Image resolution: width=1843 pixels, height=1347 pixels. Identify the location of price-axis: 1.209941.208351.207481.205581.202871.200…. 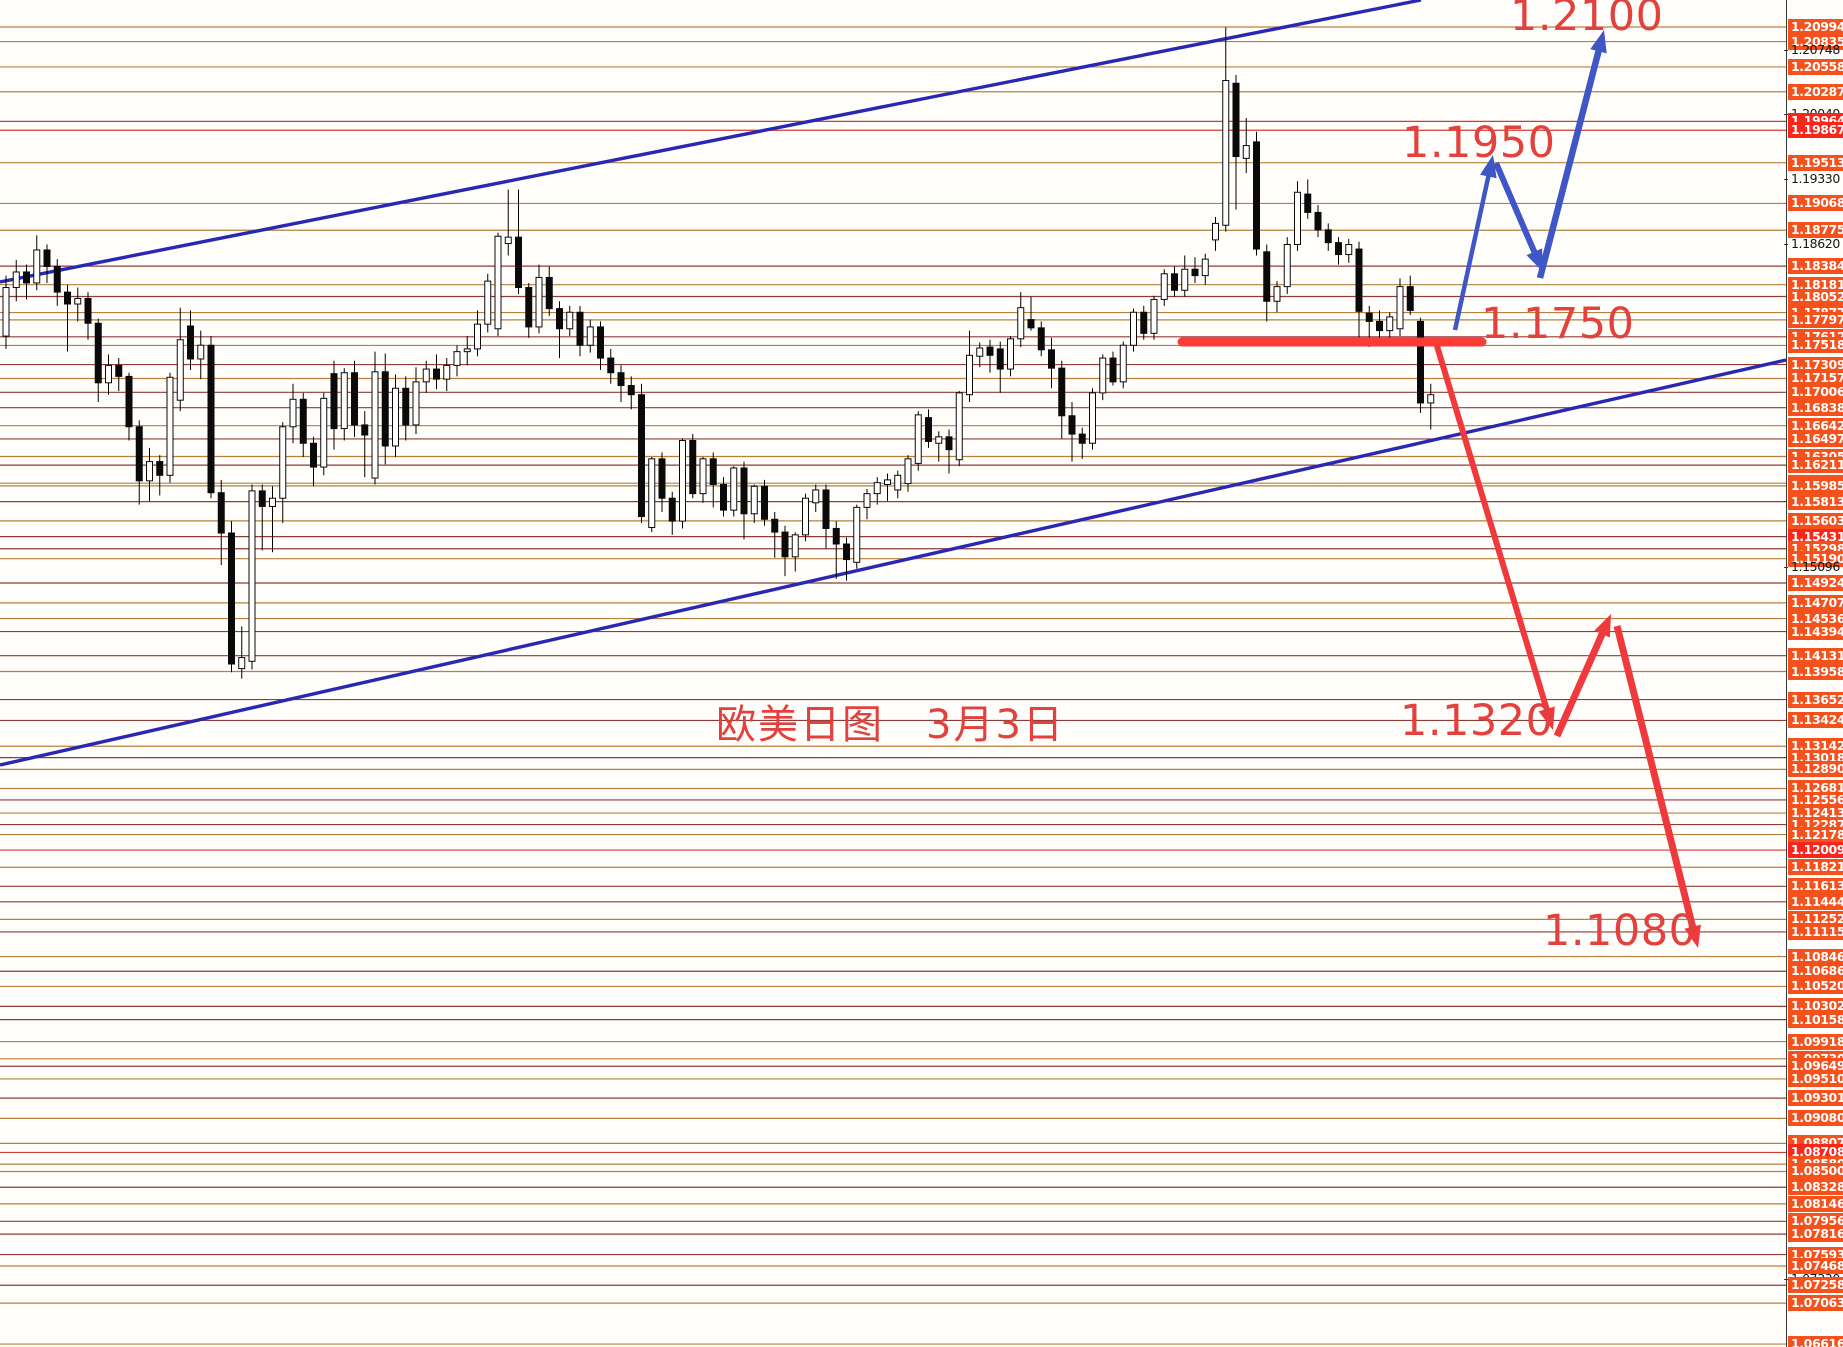
(1813, 673).